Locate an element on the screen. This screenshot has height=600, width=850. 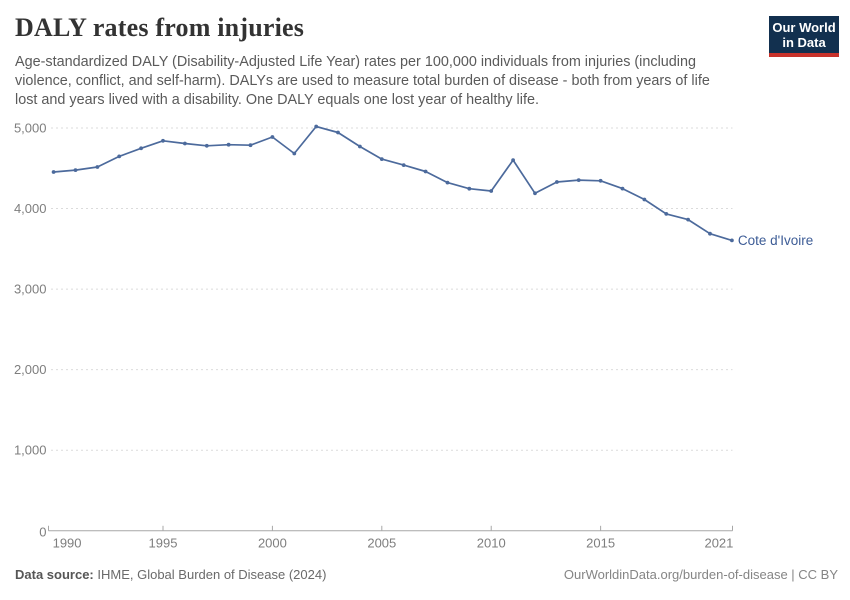
page-title: DALY rates from injuries is located at coordinates (160, 27).